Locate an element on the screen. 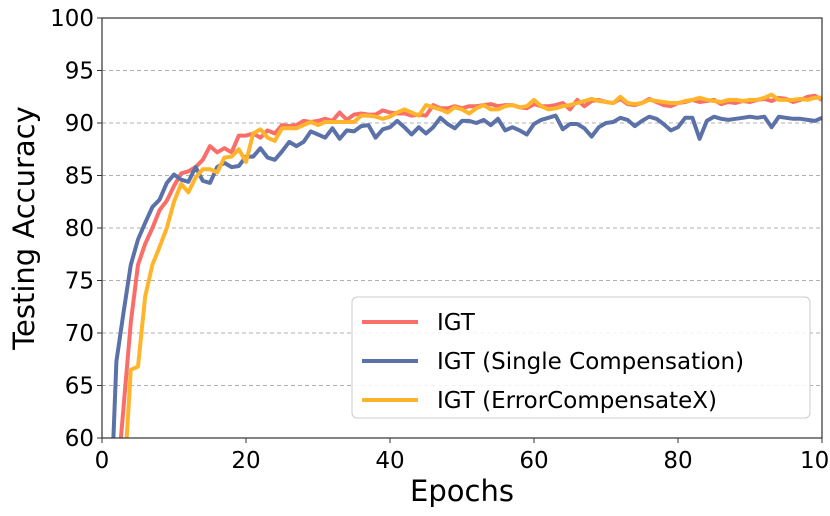  y-tick-label: 100 is located at coordinates (72, 19).